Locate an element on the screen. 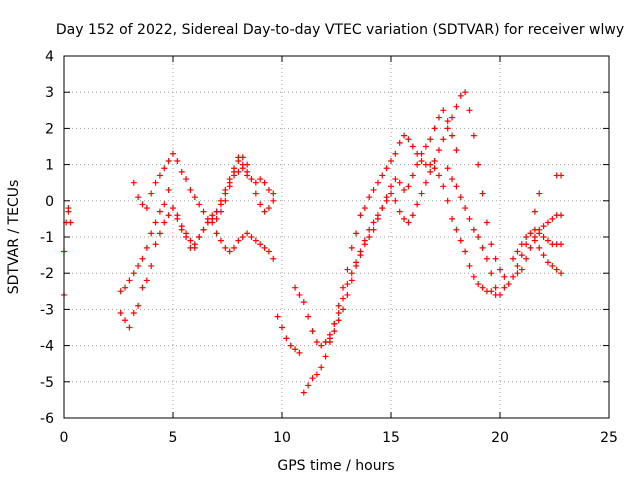  y-tick-label: -5 is located at coordinates (47, 383).